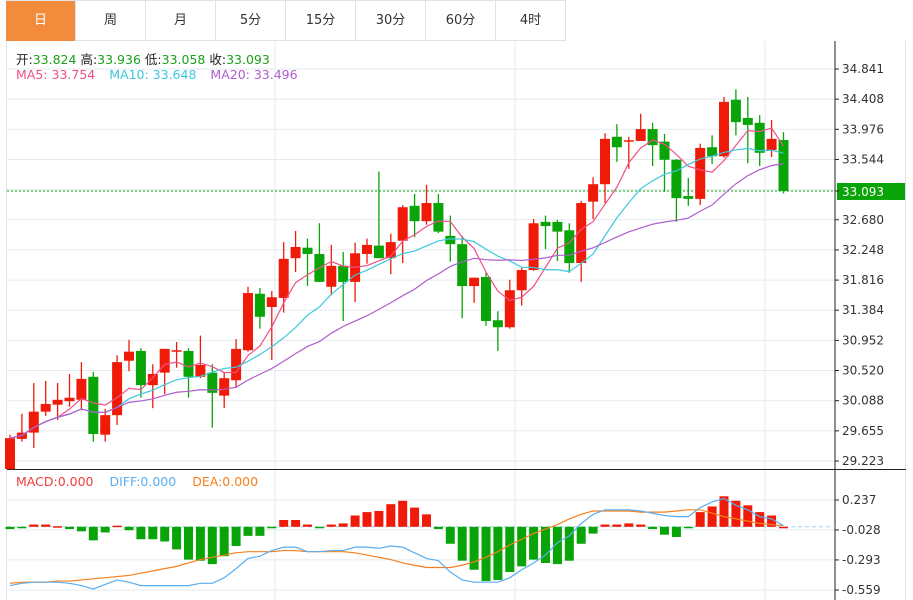 This screenshot has width=913, height=600. What do you see at coordinates (863, 340) in the screenshot?
I see `price-axis-label: 30.952` at bounding box center [863, 340].